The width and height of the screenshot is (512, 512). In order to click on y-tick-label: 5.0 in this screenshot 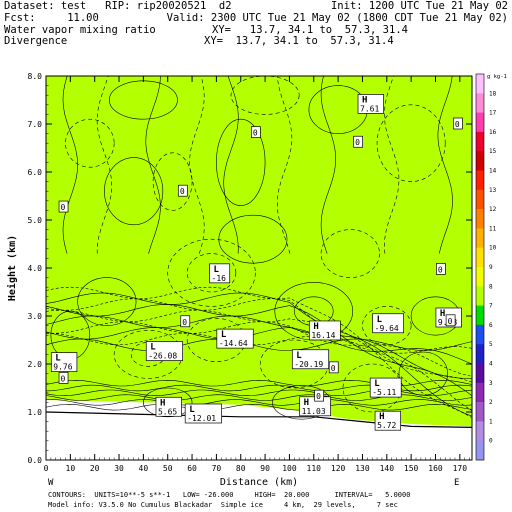, I will do `click(35, 220)`.